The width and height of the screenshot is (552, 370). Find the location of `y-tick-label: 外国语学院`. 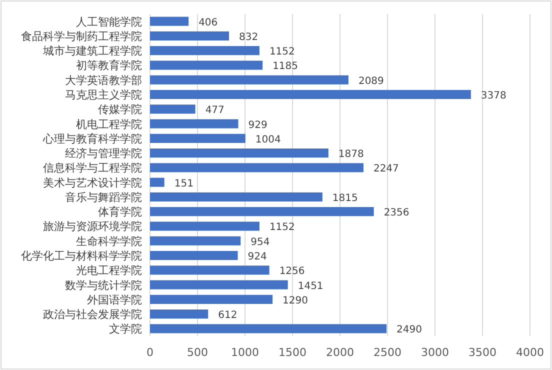

y-tick-label: 外国语学院 is located at coordinates (114, 299).